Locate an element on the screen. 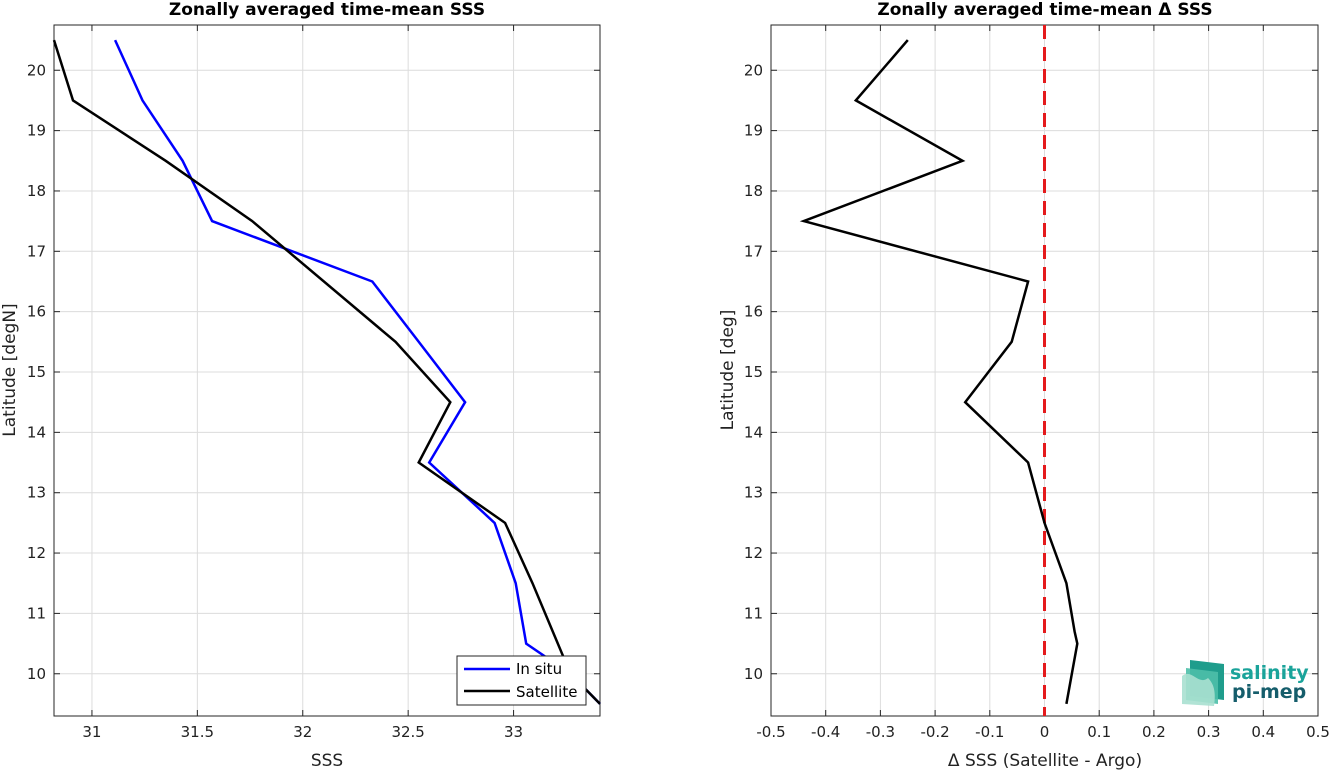 This screenshot has height=770, width=1330. logo-wave-icon is located at coordinates (1203, 683).